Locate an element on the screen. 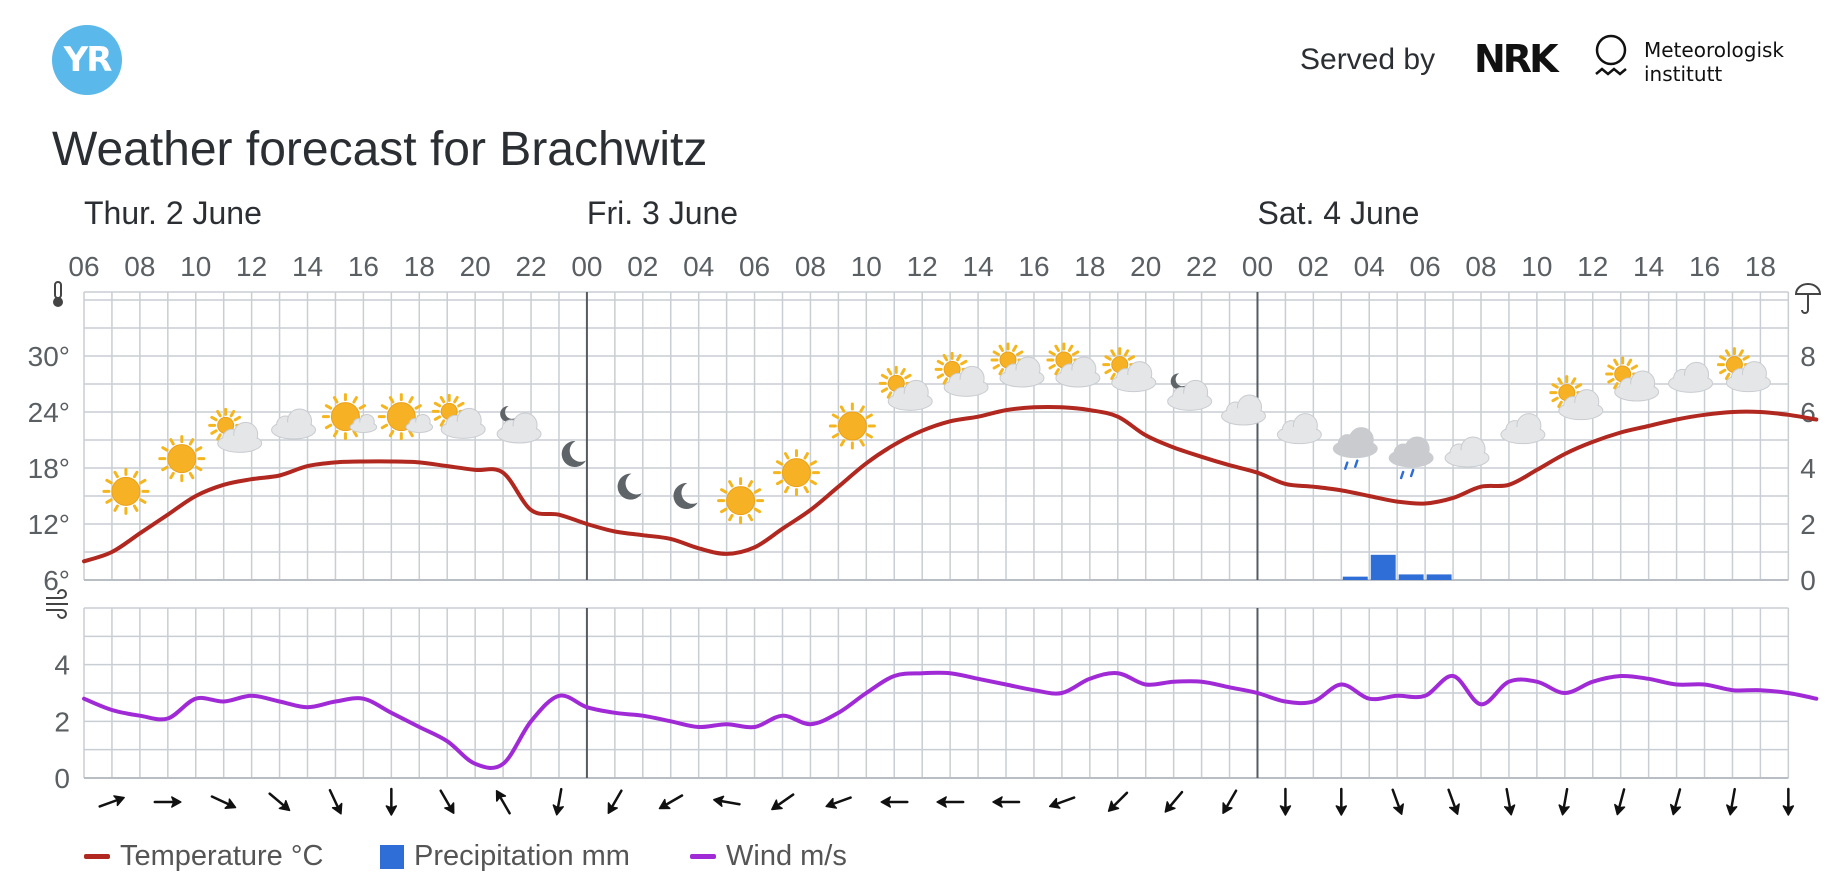 The height and width of the screenshot is (894, 1835). hour-label-3: 12 is located at coordinates (251, 266).